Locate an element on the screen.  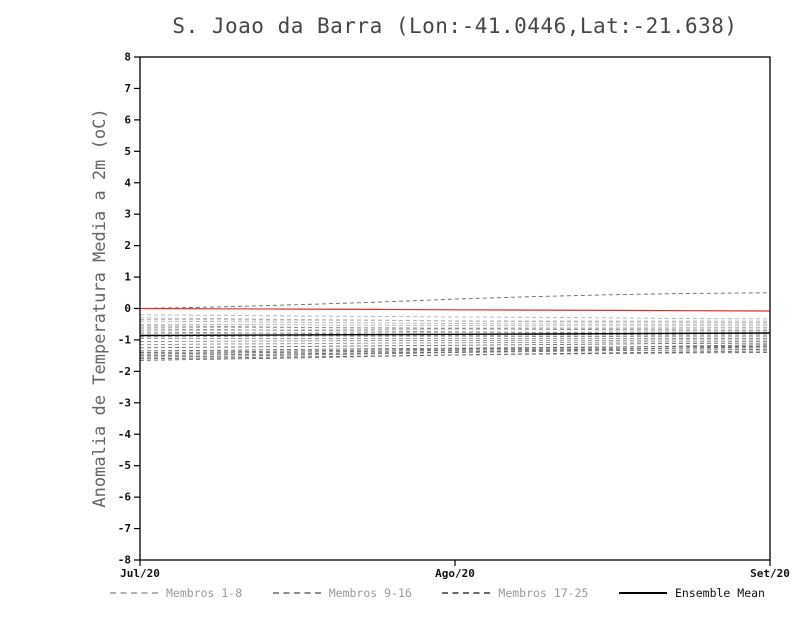
series-line-Membro 17 is located at coordinates (455, 300).